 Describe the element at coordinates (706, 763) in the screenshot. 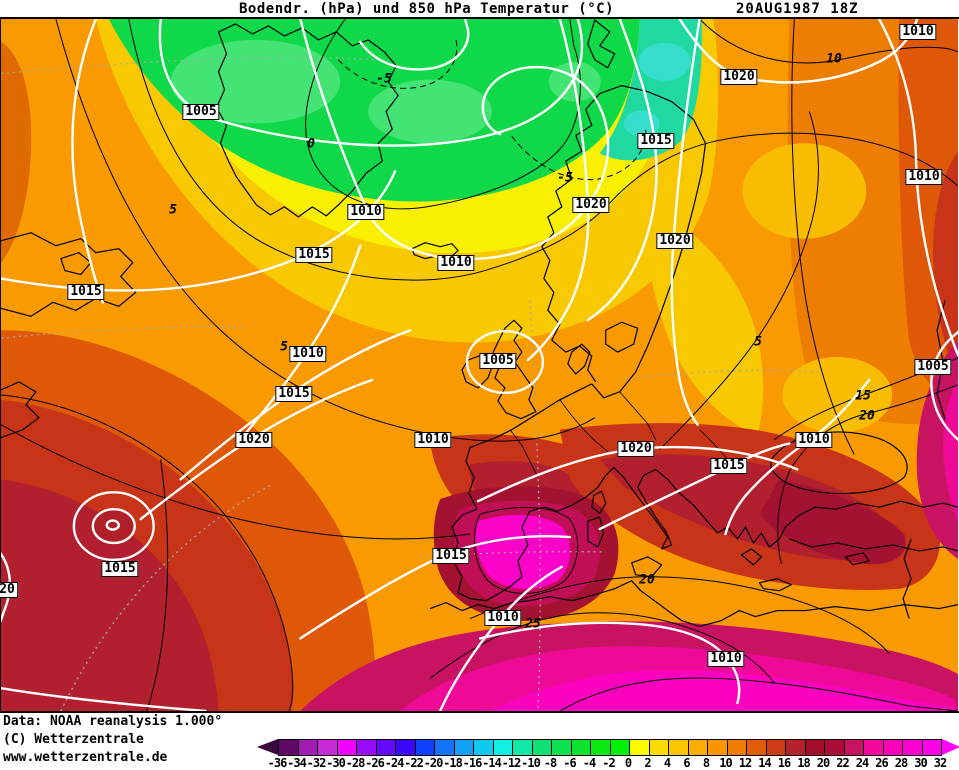

I see `colorbar-tick-label: 8` at that location.